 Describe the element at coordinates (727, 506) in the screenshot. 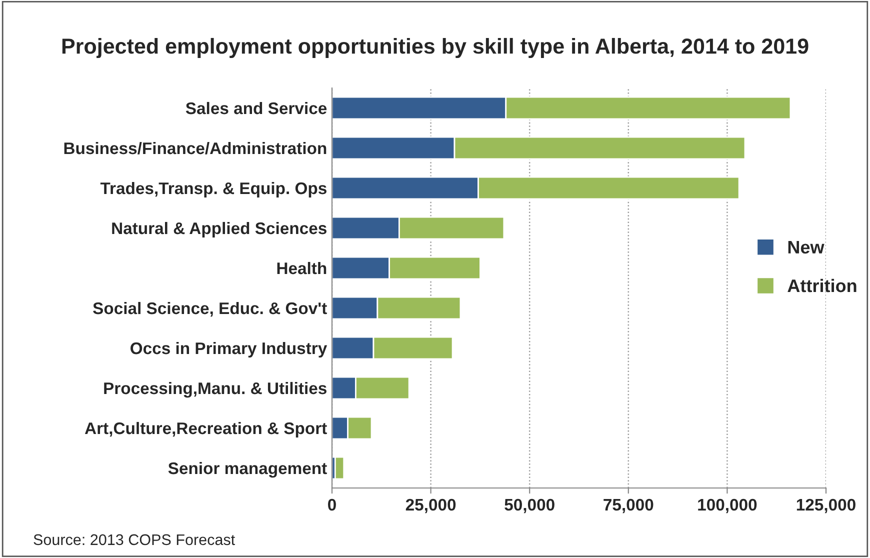

I see `x-tick-label: 100,000` at that location.